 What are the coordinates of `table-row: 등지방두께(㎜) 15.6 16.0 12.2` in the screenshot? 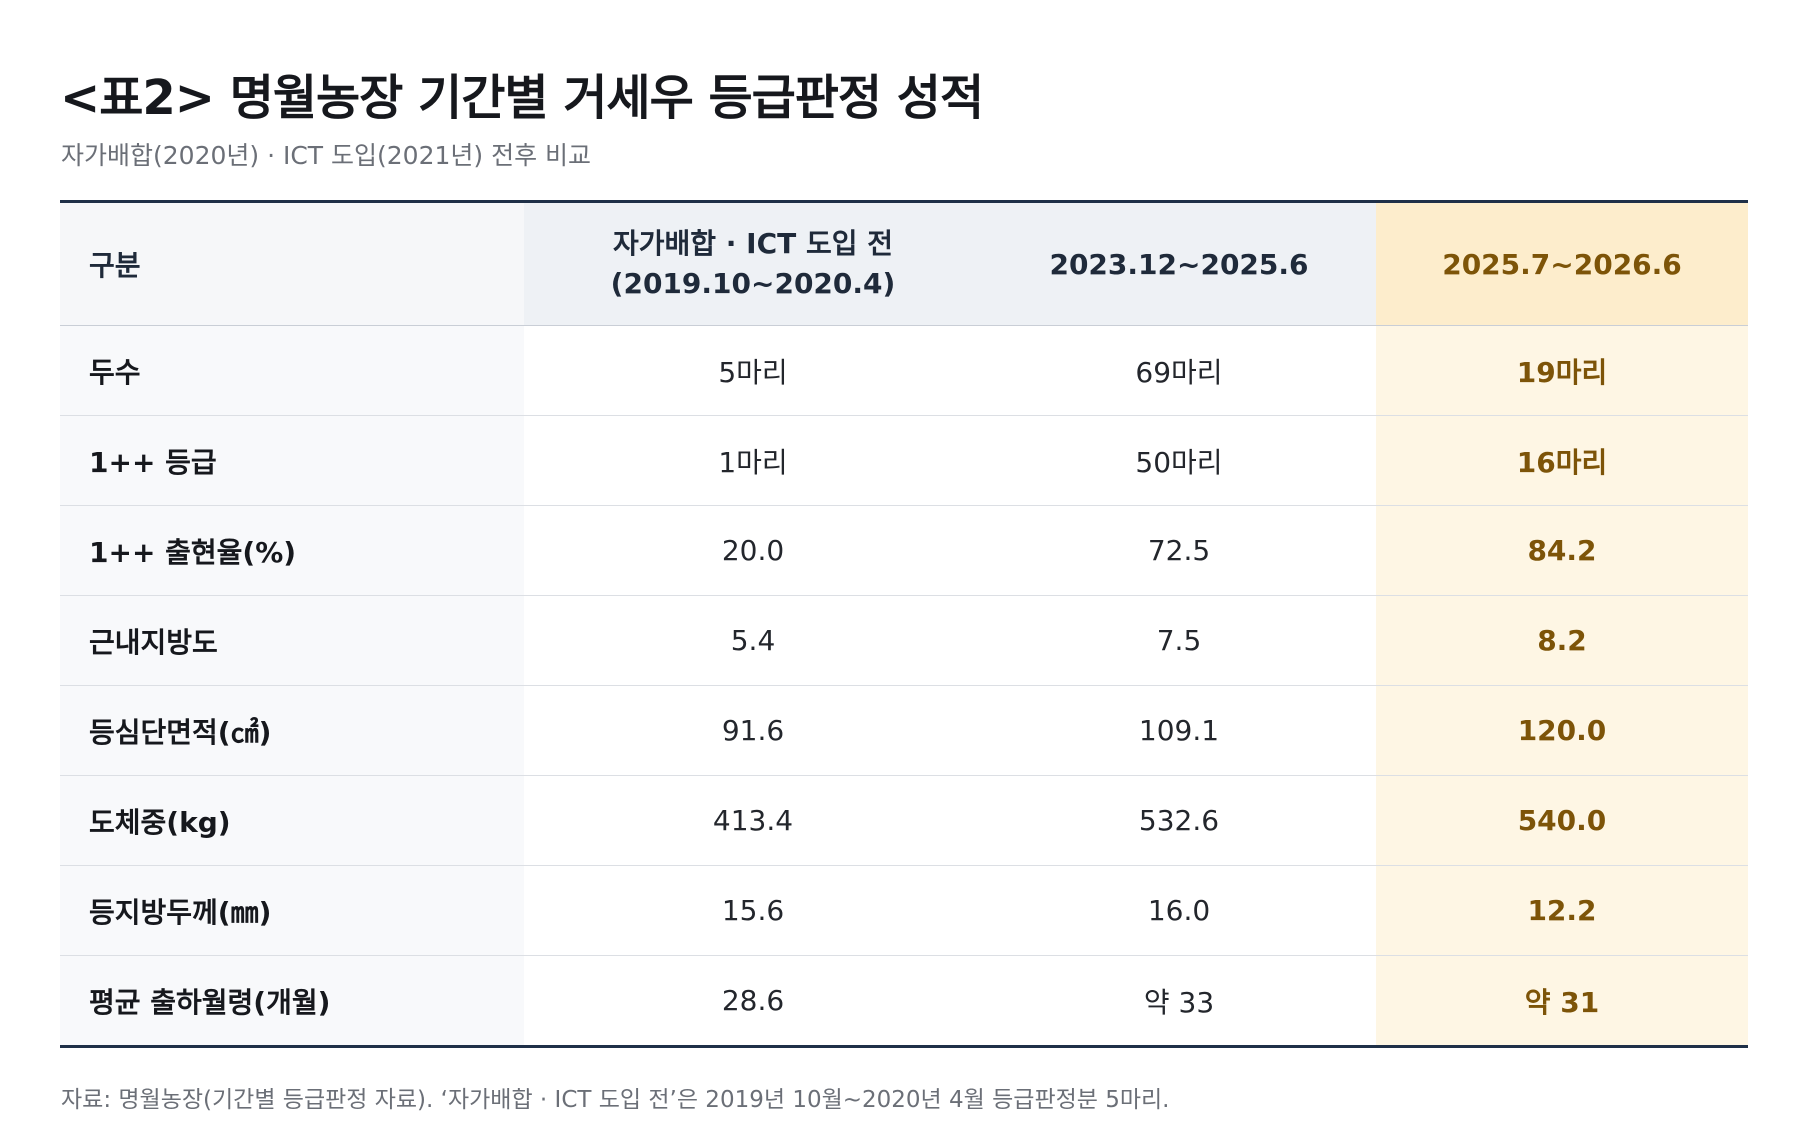 It's located at (904, 910).